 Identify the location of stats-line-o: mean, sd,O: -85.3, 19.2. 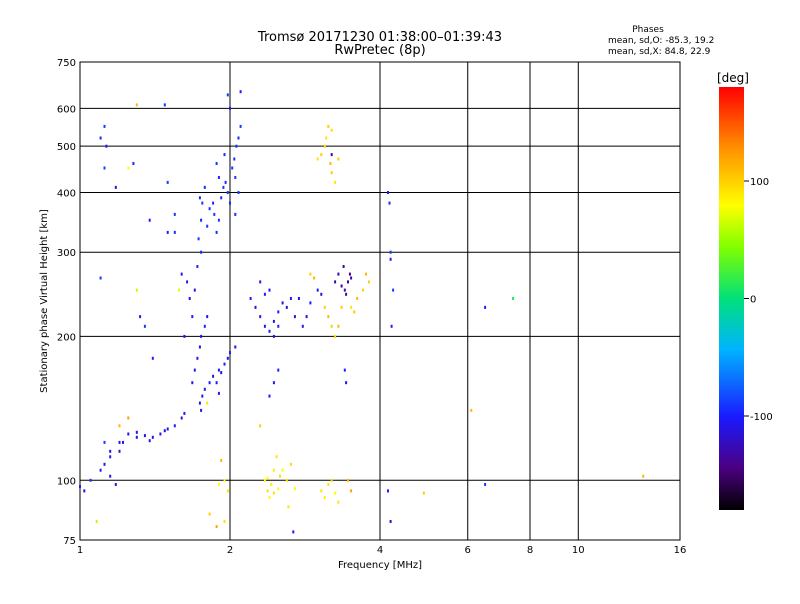
(661, 41).